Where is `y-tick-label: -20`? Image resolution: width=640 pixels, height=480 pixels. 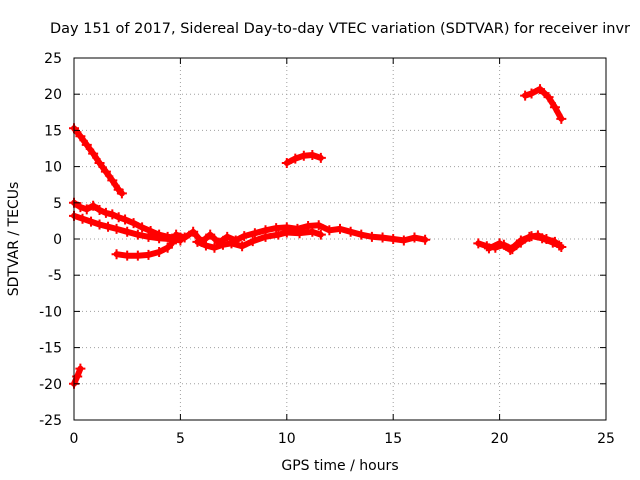 y-tick-label: -20 is located at coordinates (50, 385).